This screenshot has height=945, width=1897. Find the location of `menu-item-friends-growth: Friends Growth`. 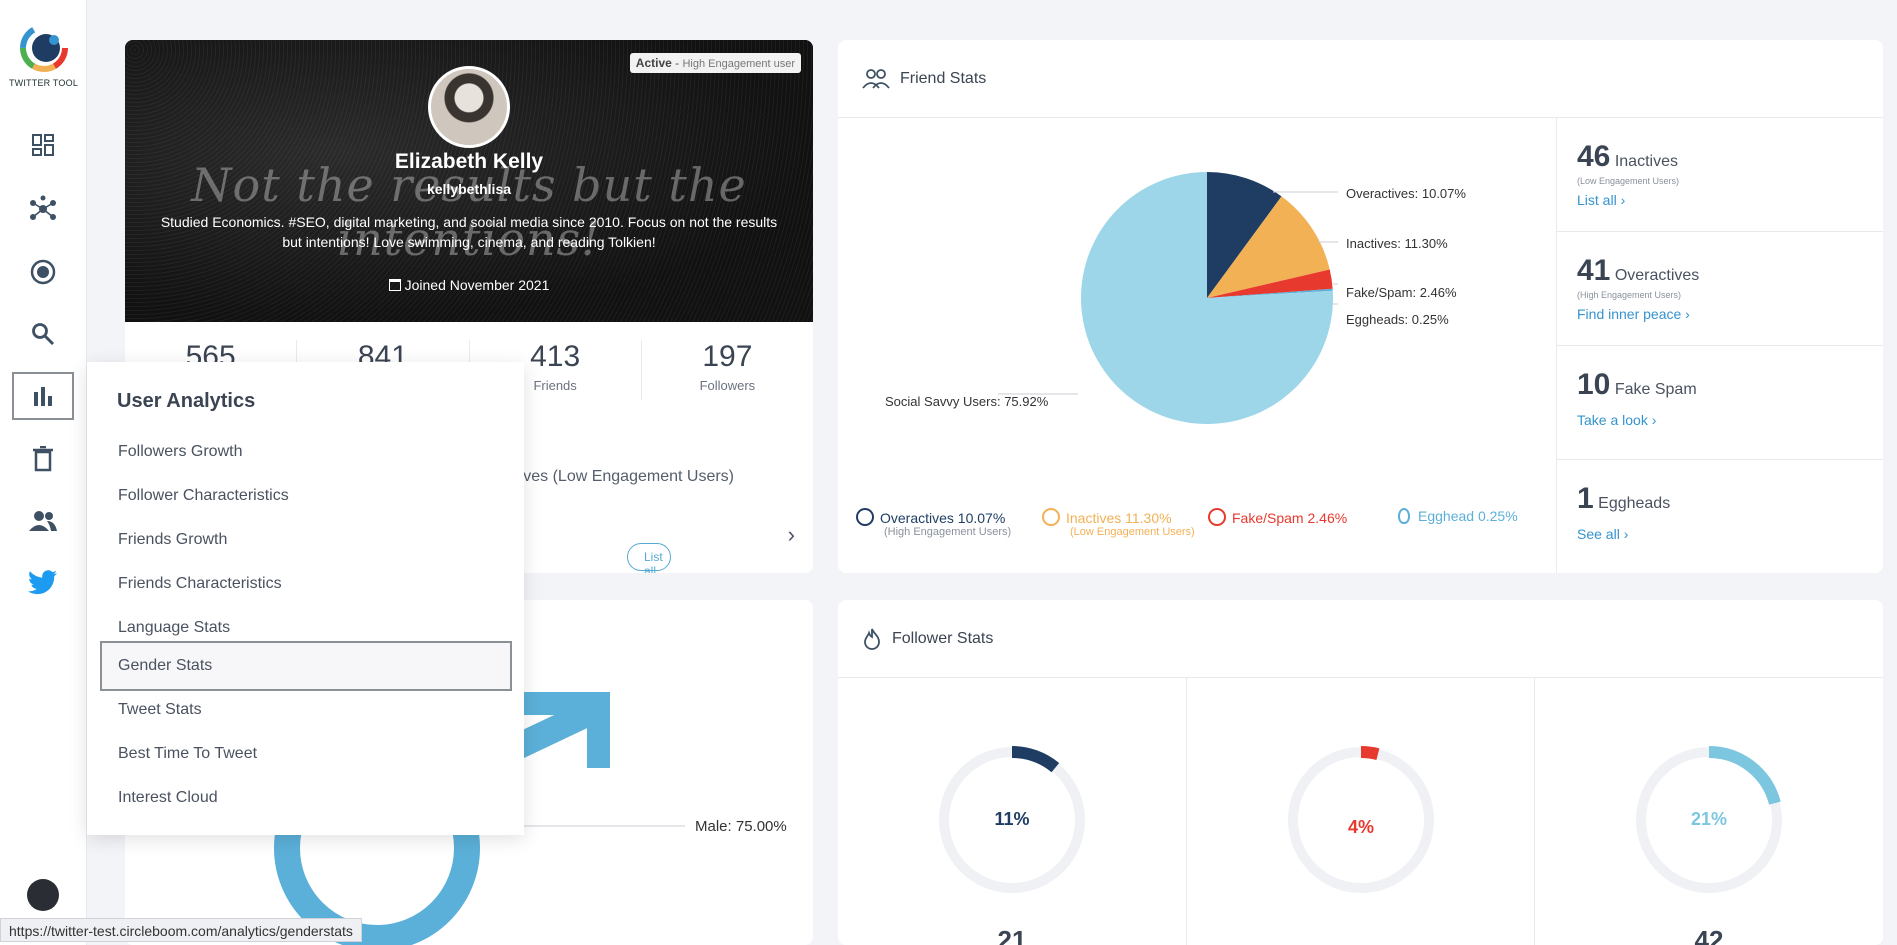

menu-item-friends-growth: Friends Growth is located at coordinates (173, 539).